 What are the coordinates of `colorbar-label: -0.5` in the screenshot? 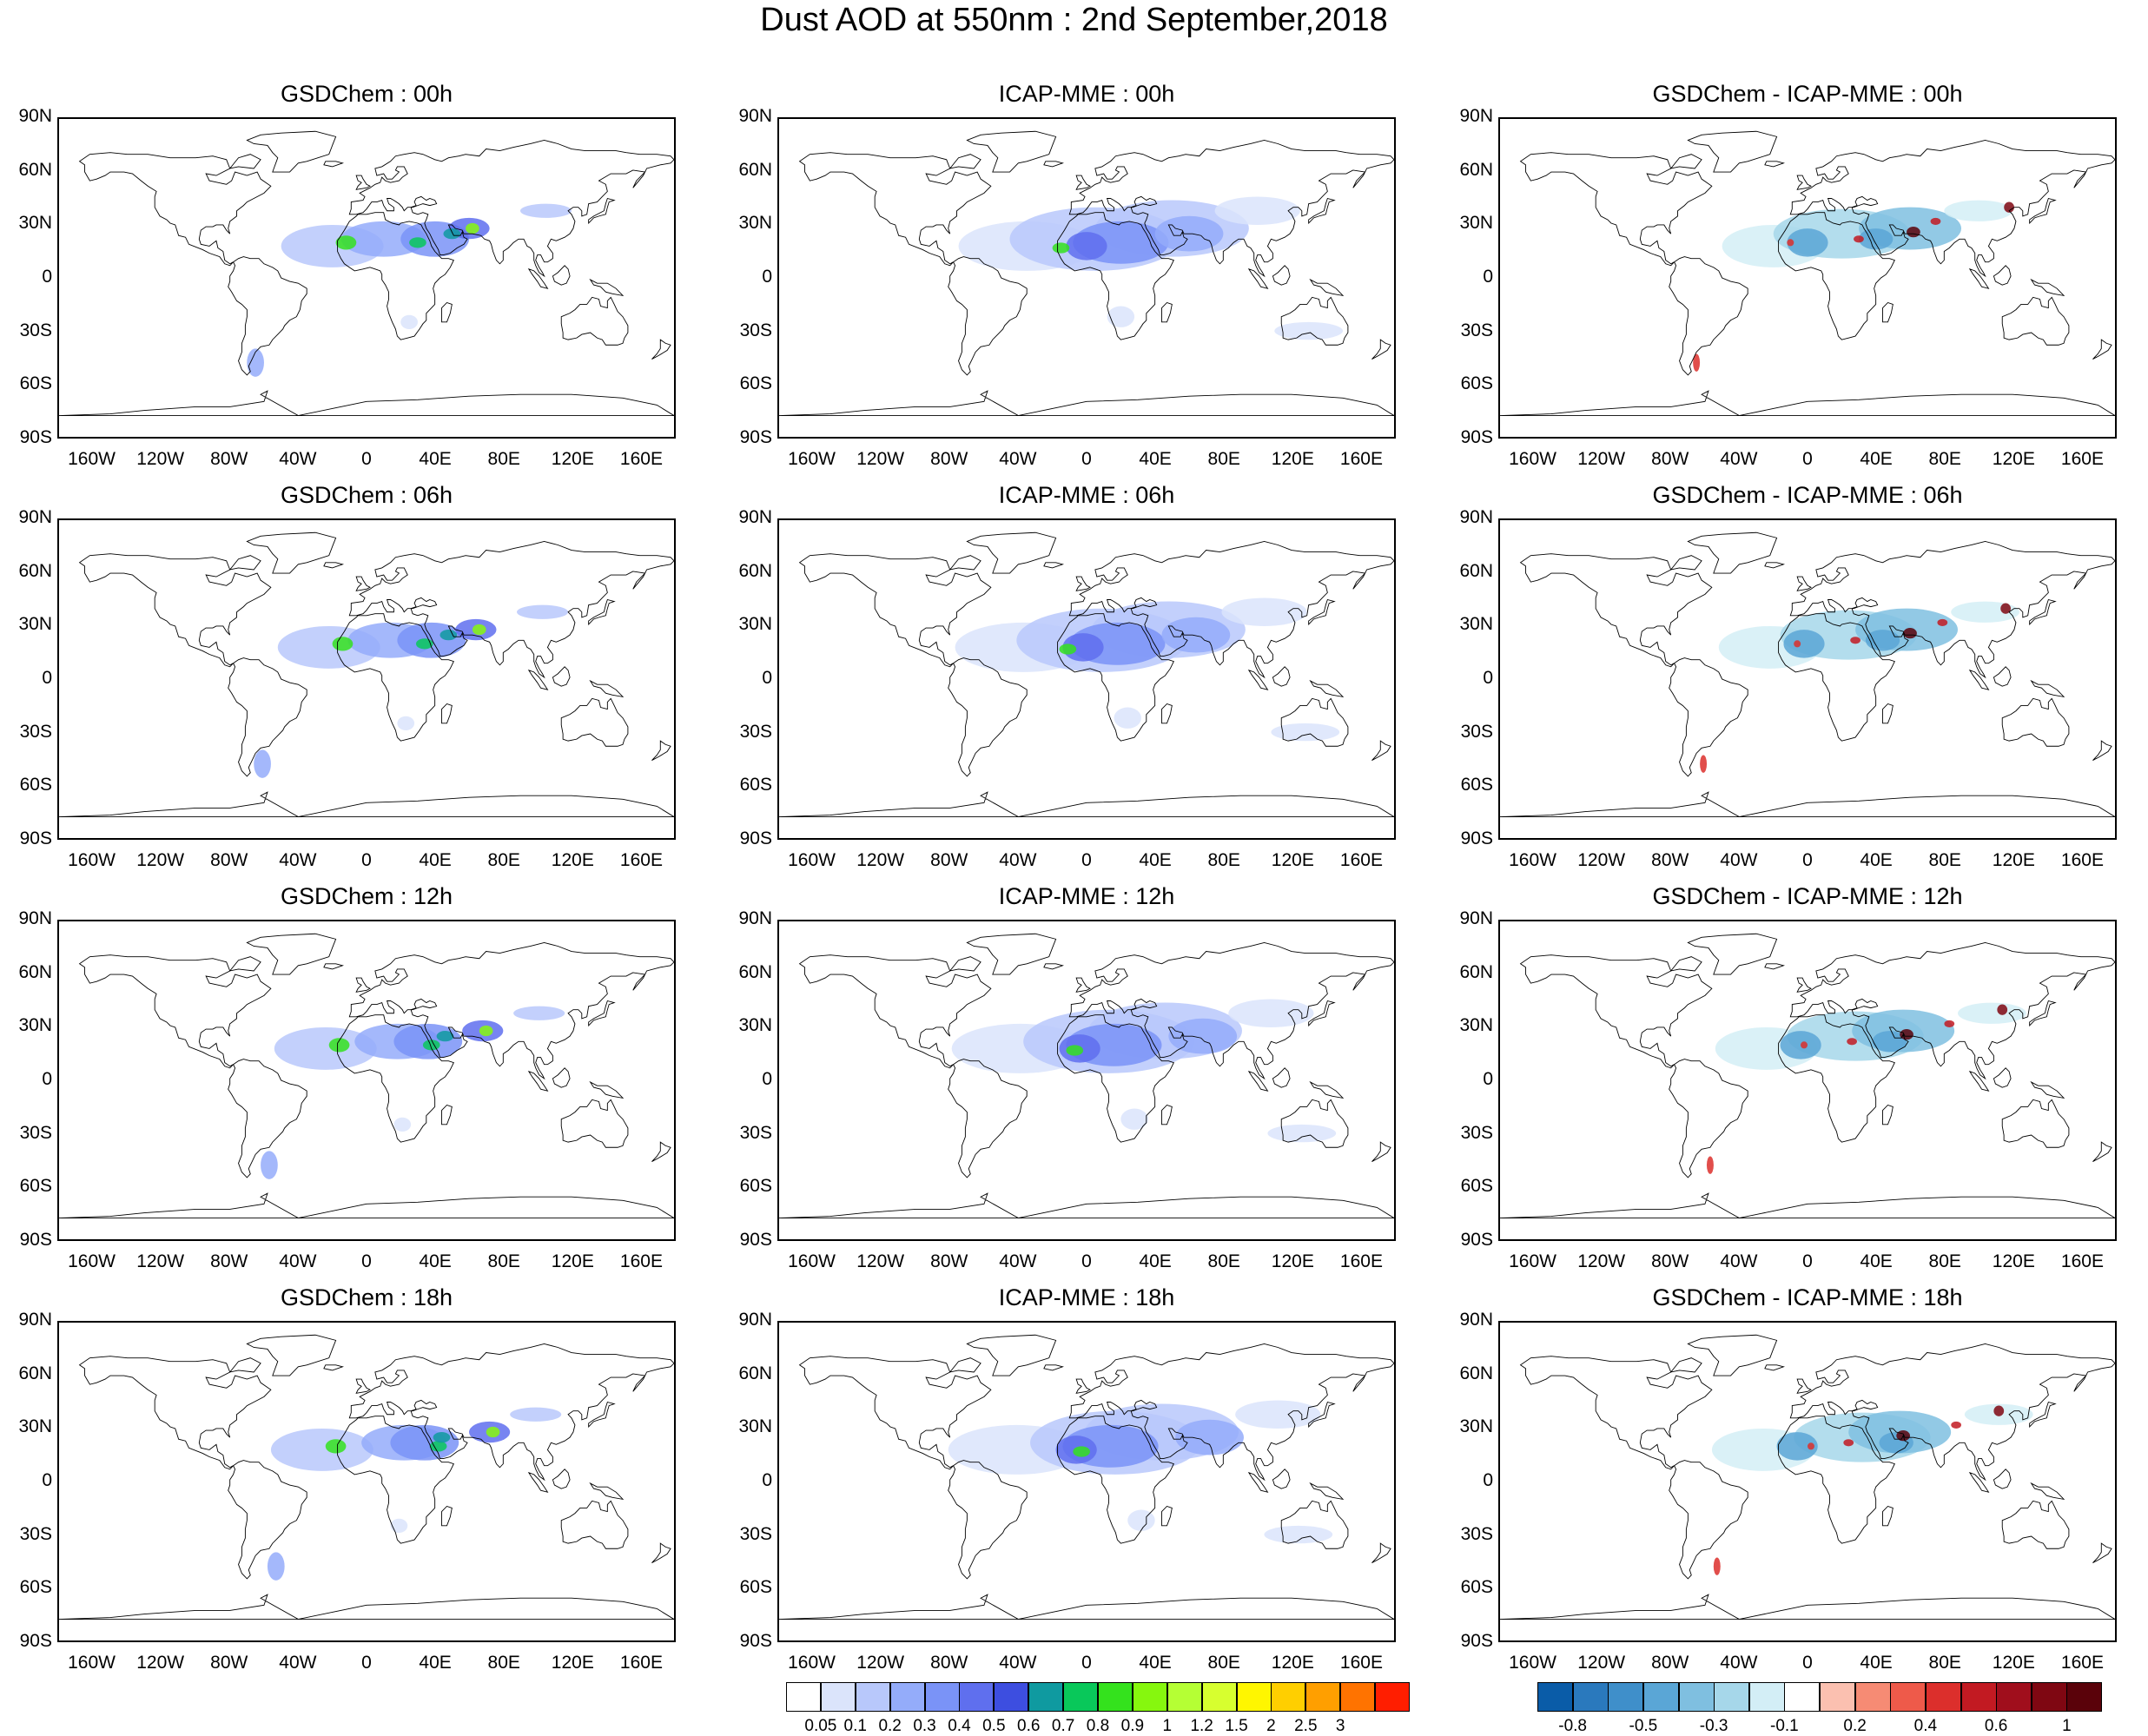 It's located at (1643, 1726).